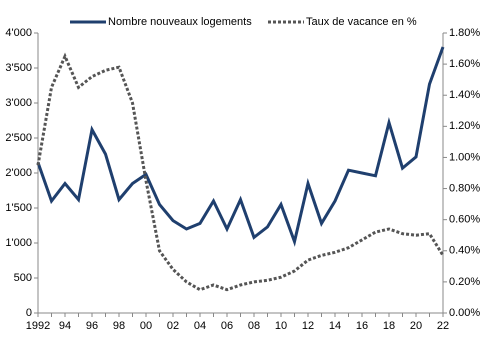  What do you see at coordinates (146, 326) in the screenshot?
I see `x-tick-label: 00` at bounding box center [146, 326].